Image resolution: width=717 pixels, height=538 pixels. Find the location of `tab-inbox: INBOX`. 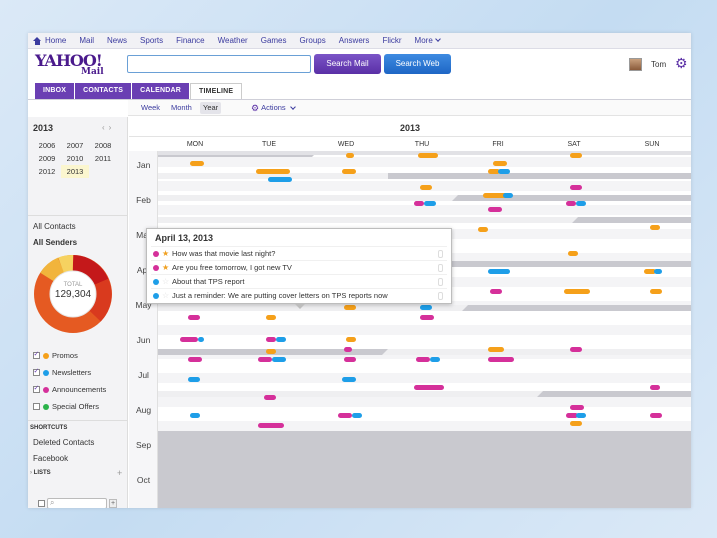

tab-inbox: INBOX is located at coordinates (55, 91).